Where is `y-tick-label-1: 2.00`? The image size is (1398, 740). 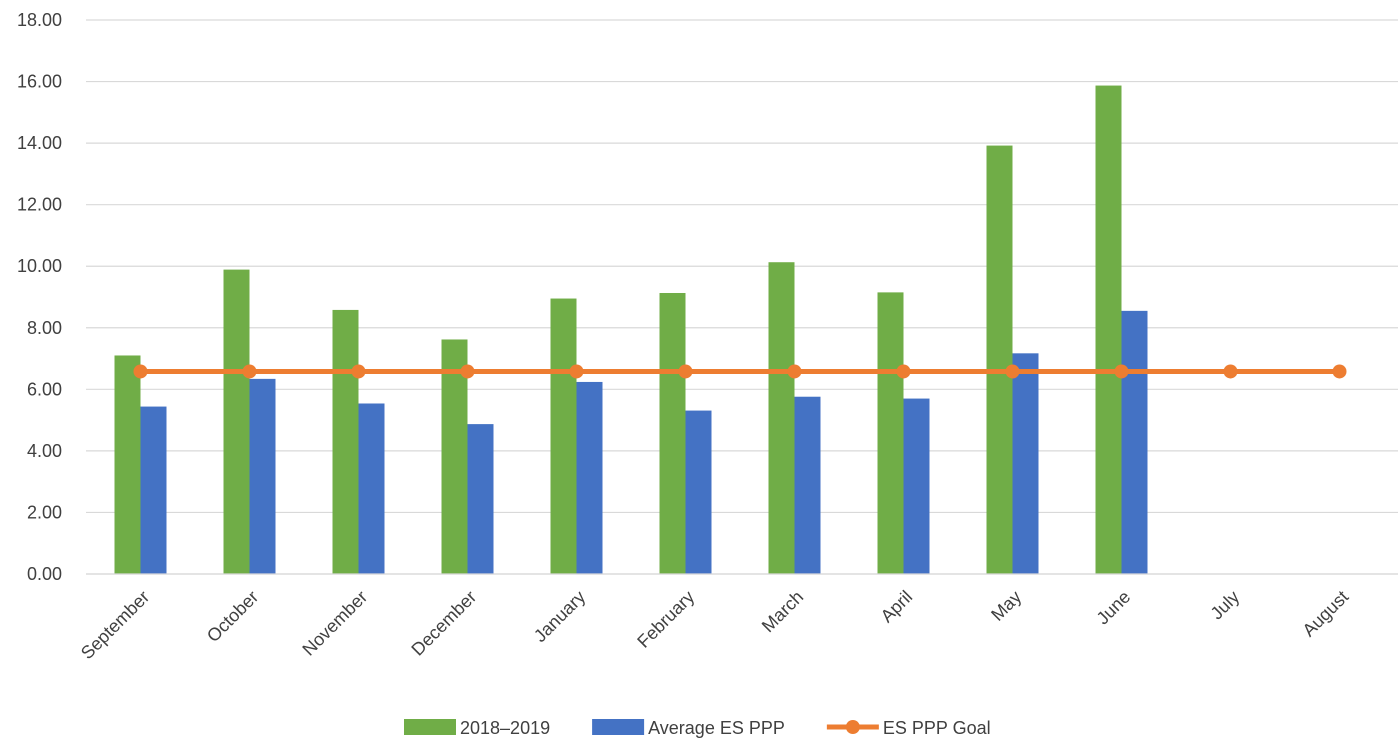
y-tick-label-1: 2.00 is located at coordinates (44, 512).